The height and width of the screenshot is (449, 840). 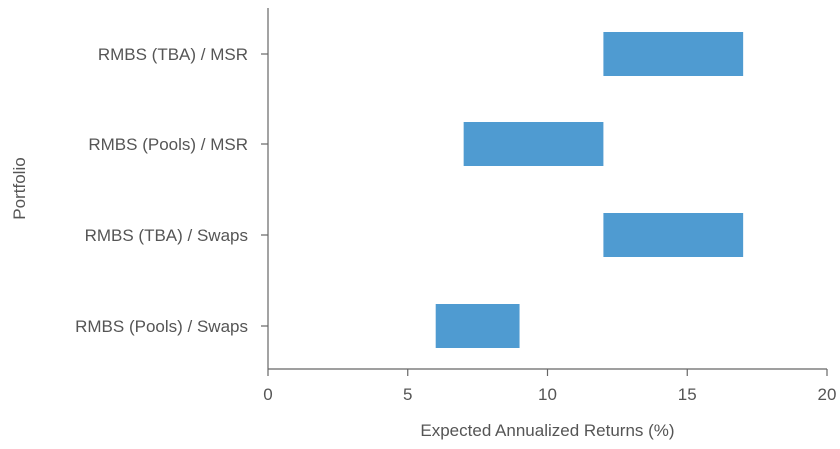 I want to click on y-tick-label: RMBS (Pools) / MSR, so click(x=168, y=144).